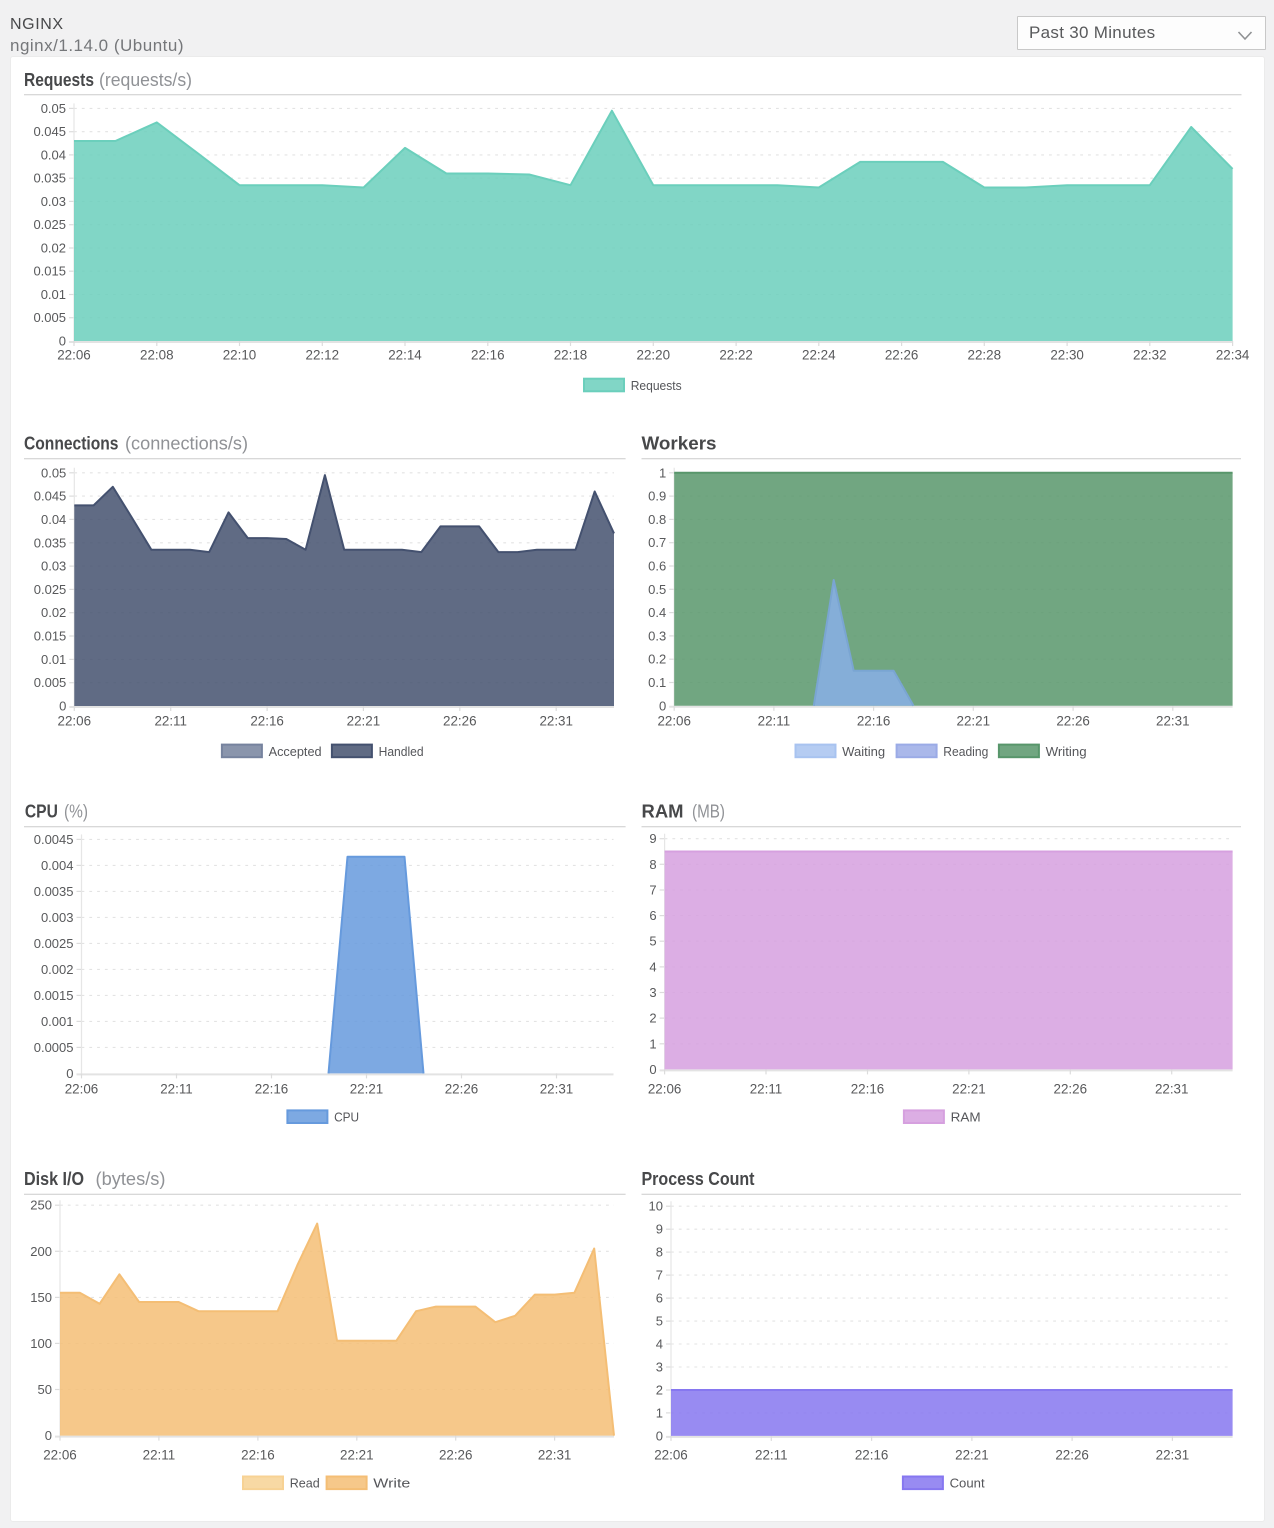 The height and width of the screenshot is (1528, 1274). What do you see at coordinates (863, 751) in the screenshot?
I see `svg-text: Waiting` at bounding box center [863, 751].